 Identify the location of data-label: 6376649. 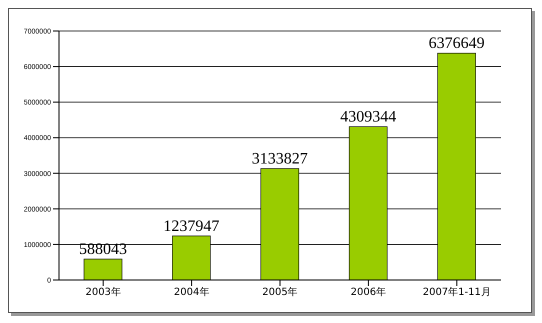
(456, 43).